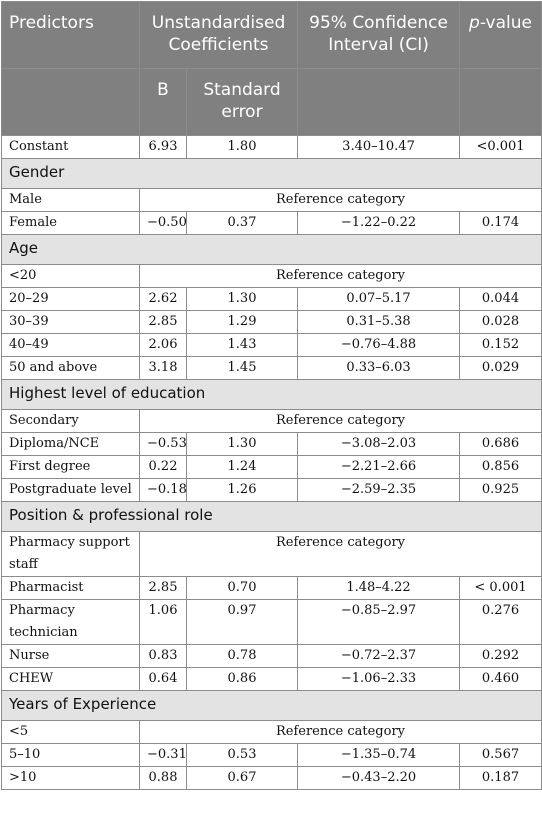 The width and height of the screenshot is (542, 820). I want to click on table-row: Nurse 0.83 0.78 −0.72–2.37 0.292, so click(271, 656).